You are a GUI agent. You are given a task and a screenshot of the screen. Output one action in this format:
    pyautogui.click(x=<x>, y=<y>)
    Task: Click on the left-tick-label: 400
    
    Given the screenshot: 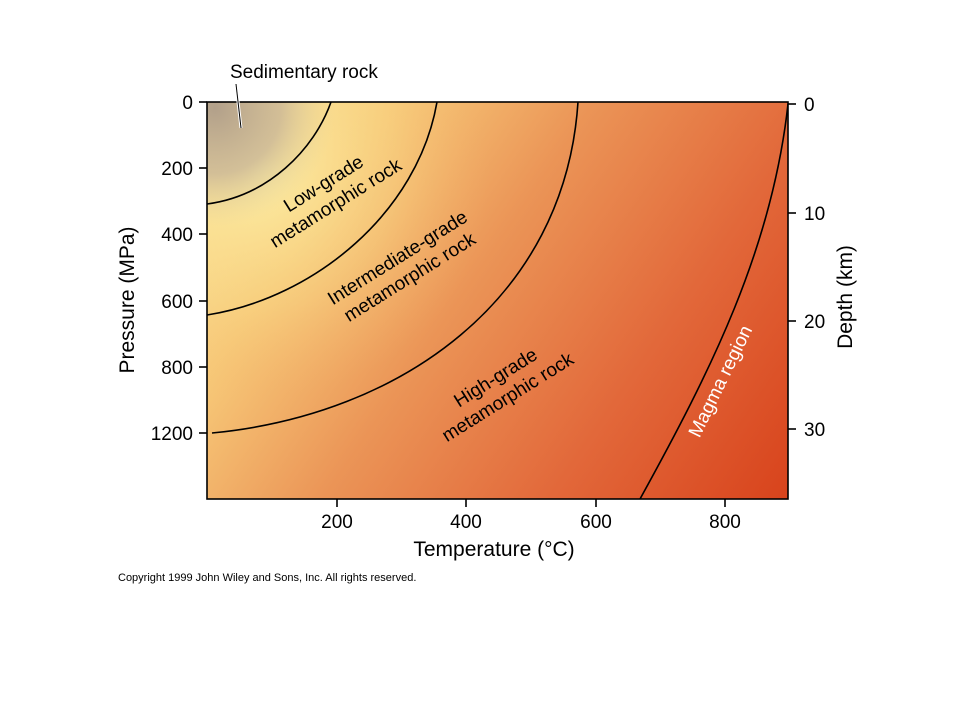 What is the action you would take?
    pyautogui.click(x=177, y=235)
    